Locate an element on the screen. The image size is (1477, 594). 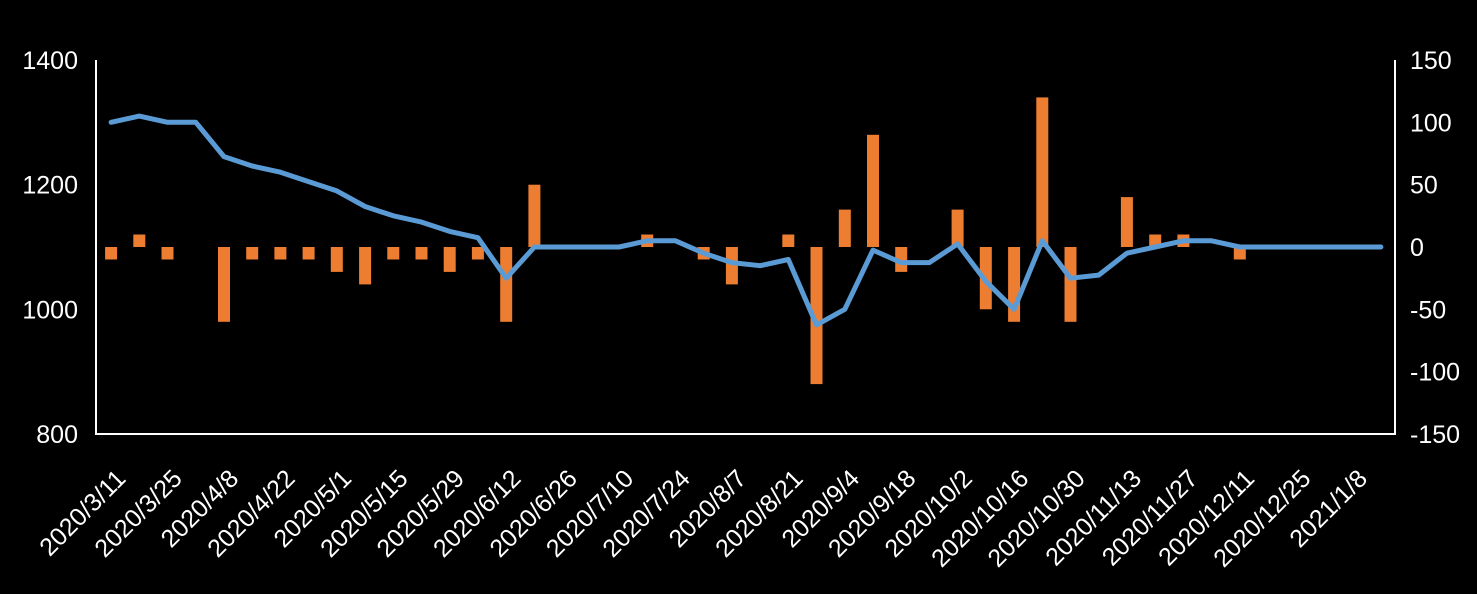
right-axis-tick-label: -150 is located at coordinates (1435, 435).